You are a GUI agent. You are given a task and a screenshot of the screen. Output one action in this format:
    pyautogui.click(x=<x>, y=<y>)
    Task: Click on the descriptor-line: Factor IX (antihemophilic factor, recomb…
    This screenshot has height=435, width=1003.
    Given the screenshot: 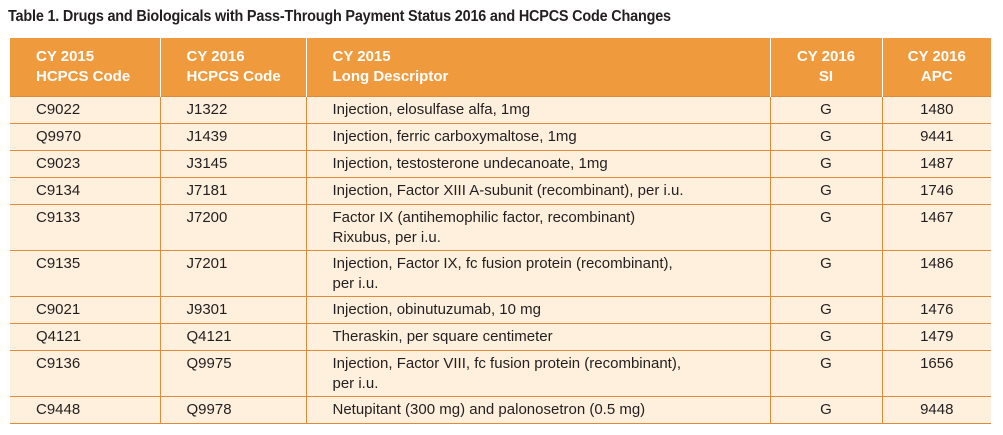 What is the action you would take?
    pyautogui.click(x=484, y=217)
    